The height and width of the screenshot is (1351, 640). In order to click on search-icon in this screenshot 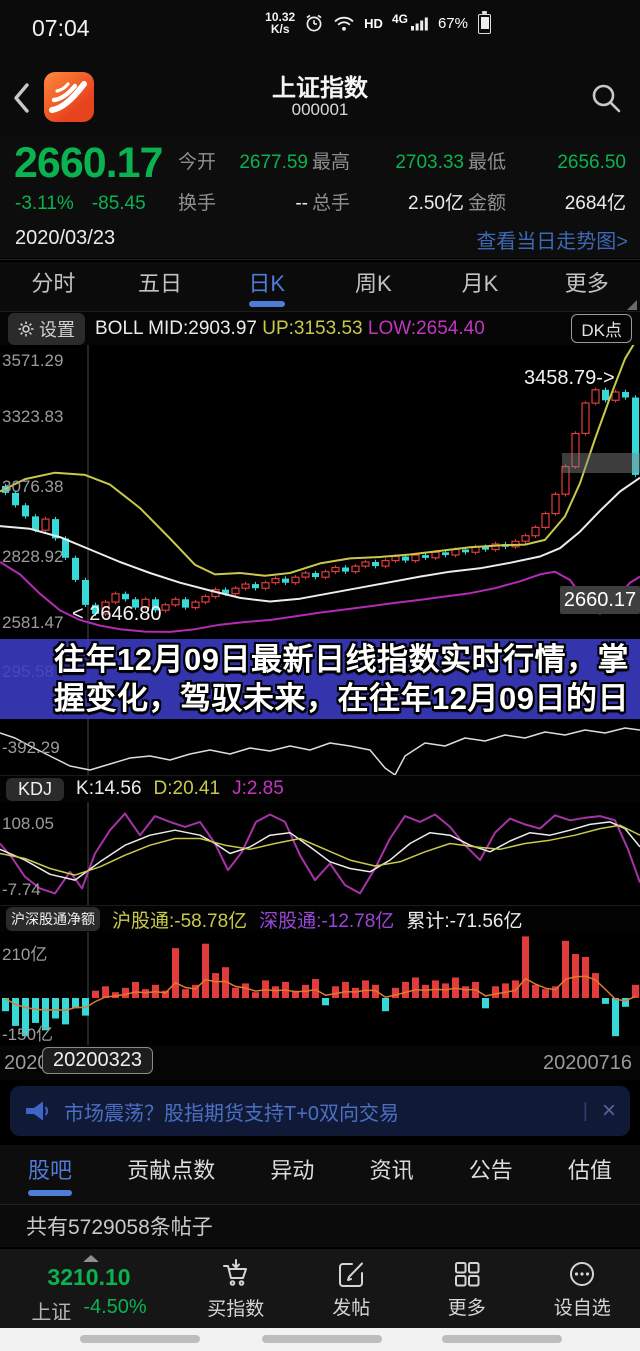, I will do `click(606, 98)`.